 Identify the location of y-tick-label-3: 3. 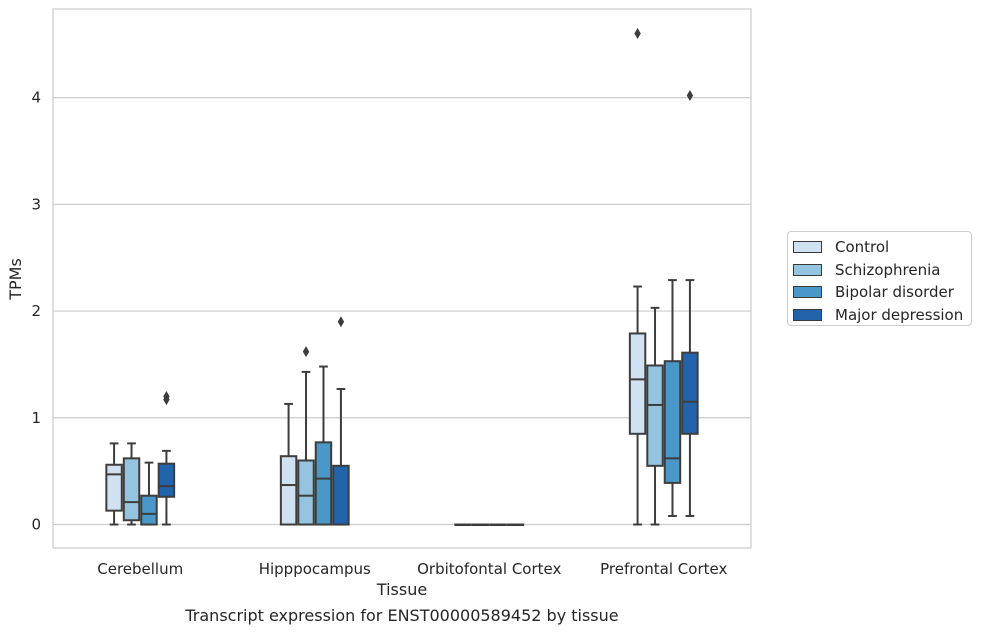
(36, 204).